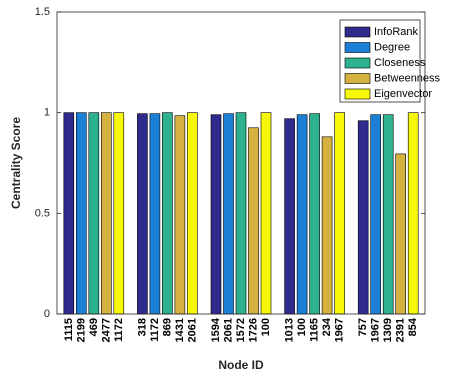 The image size is (452, 376). Describe the element at coordinates (400, 63) in the screenshot. I see `legend-label-closeness: Closeness` at that location.